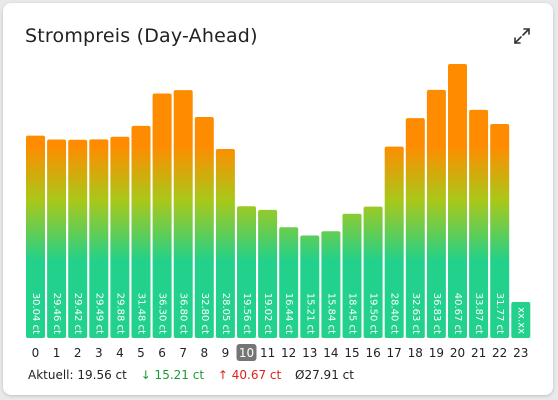  I want to click on hour-tick-label: 19, so click(436, 353).